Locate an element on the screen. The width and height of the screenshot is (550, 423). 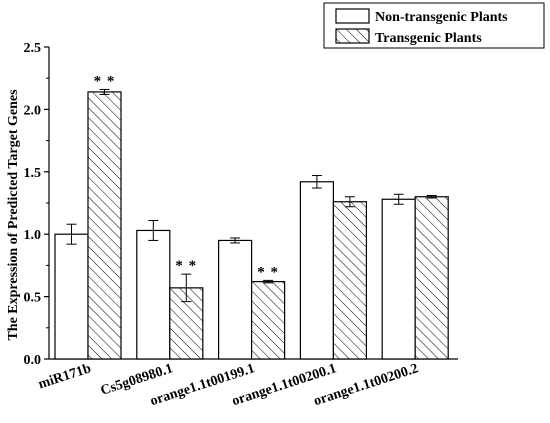
legend-swatch-transgenic is located at coordinates (352, 36).